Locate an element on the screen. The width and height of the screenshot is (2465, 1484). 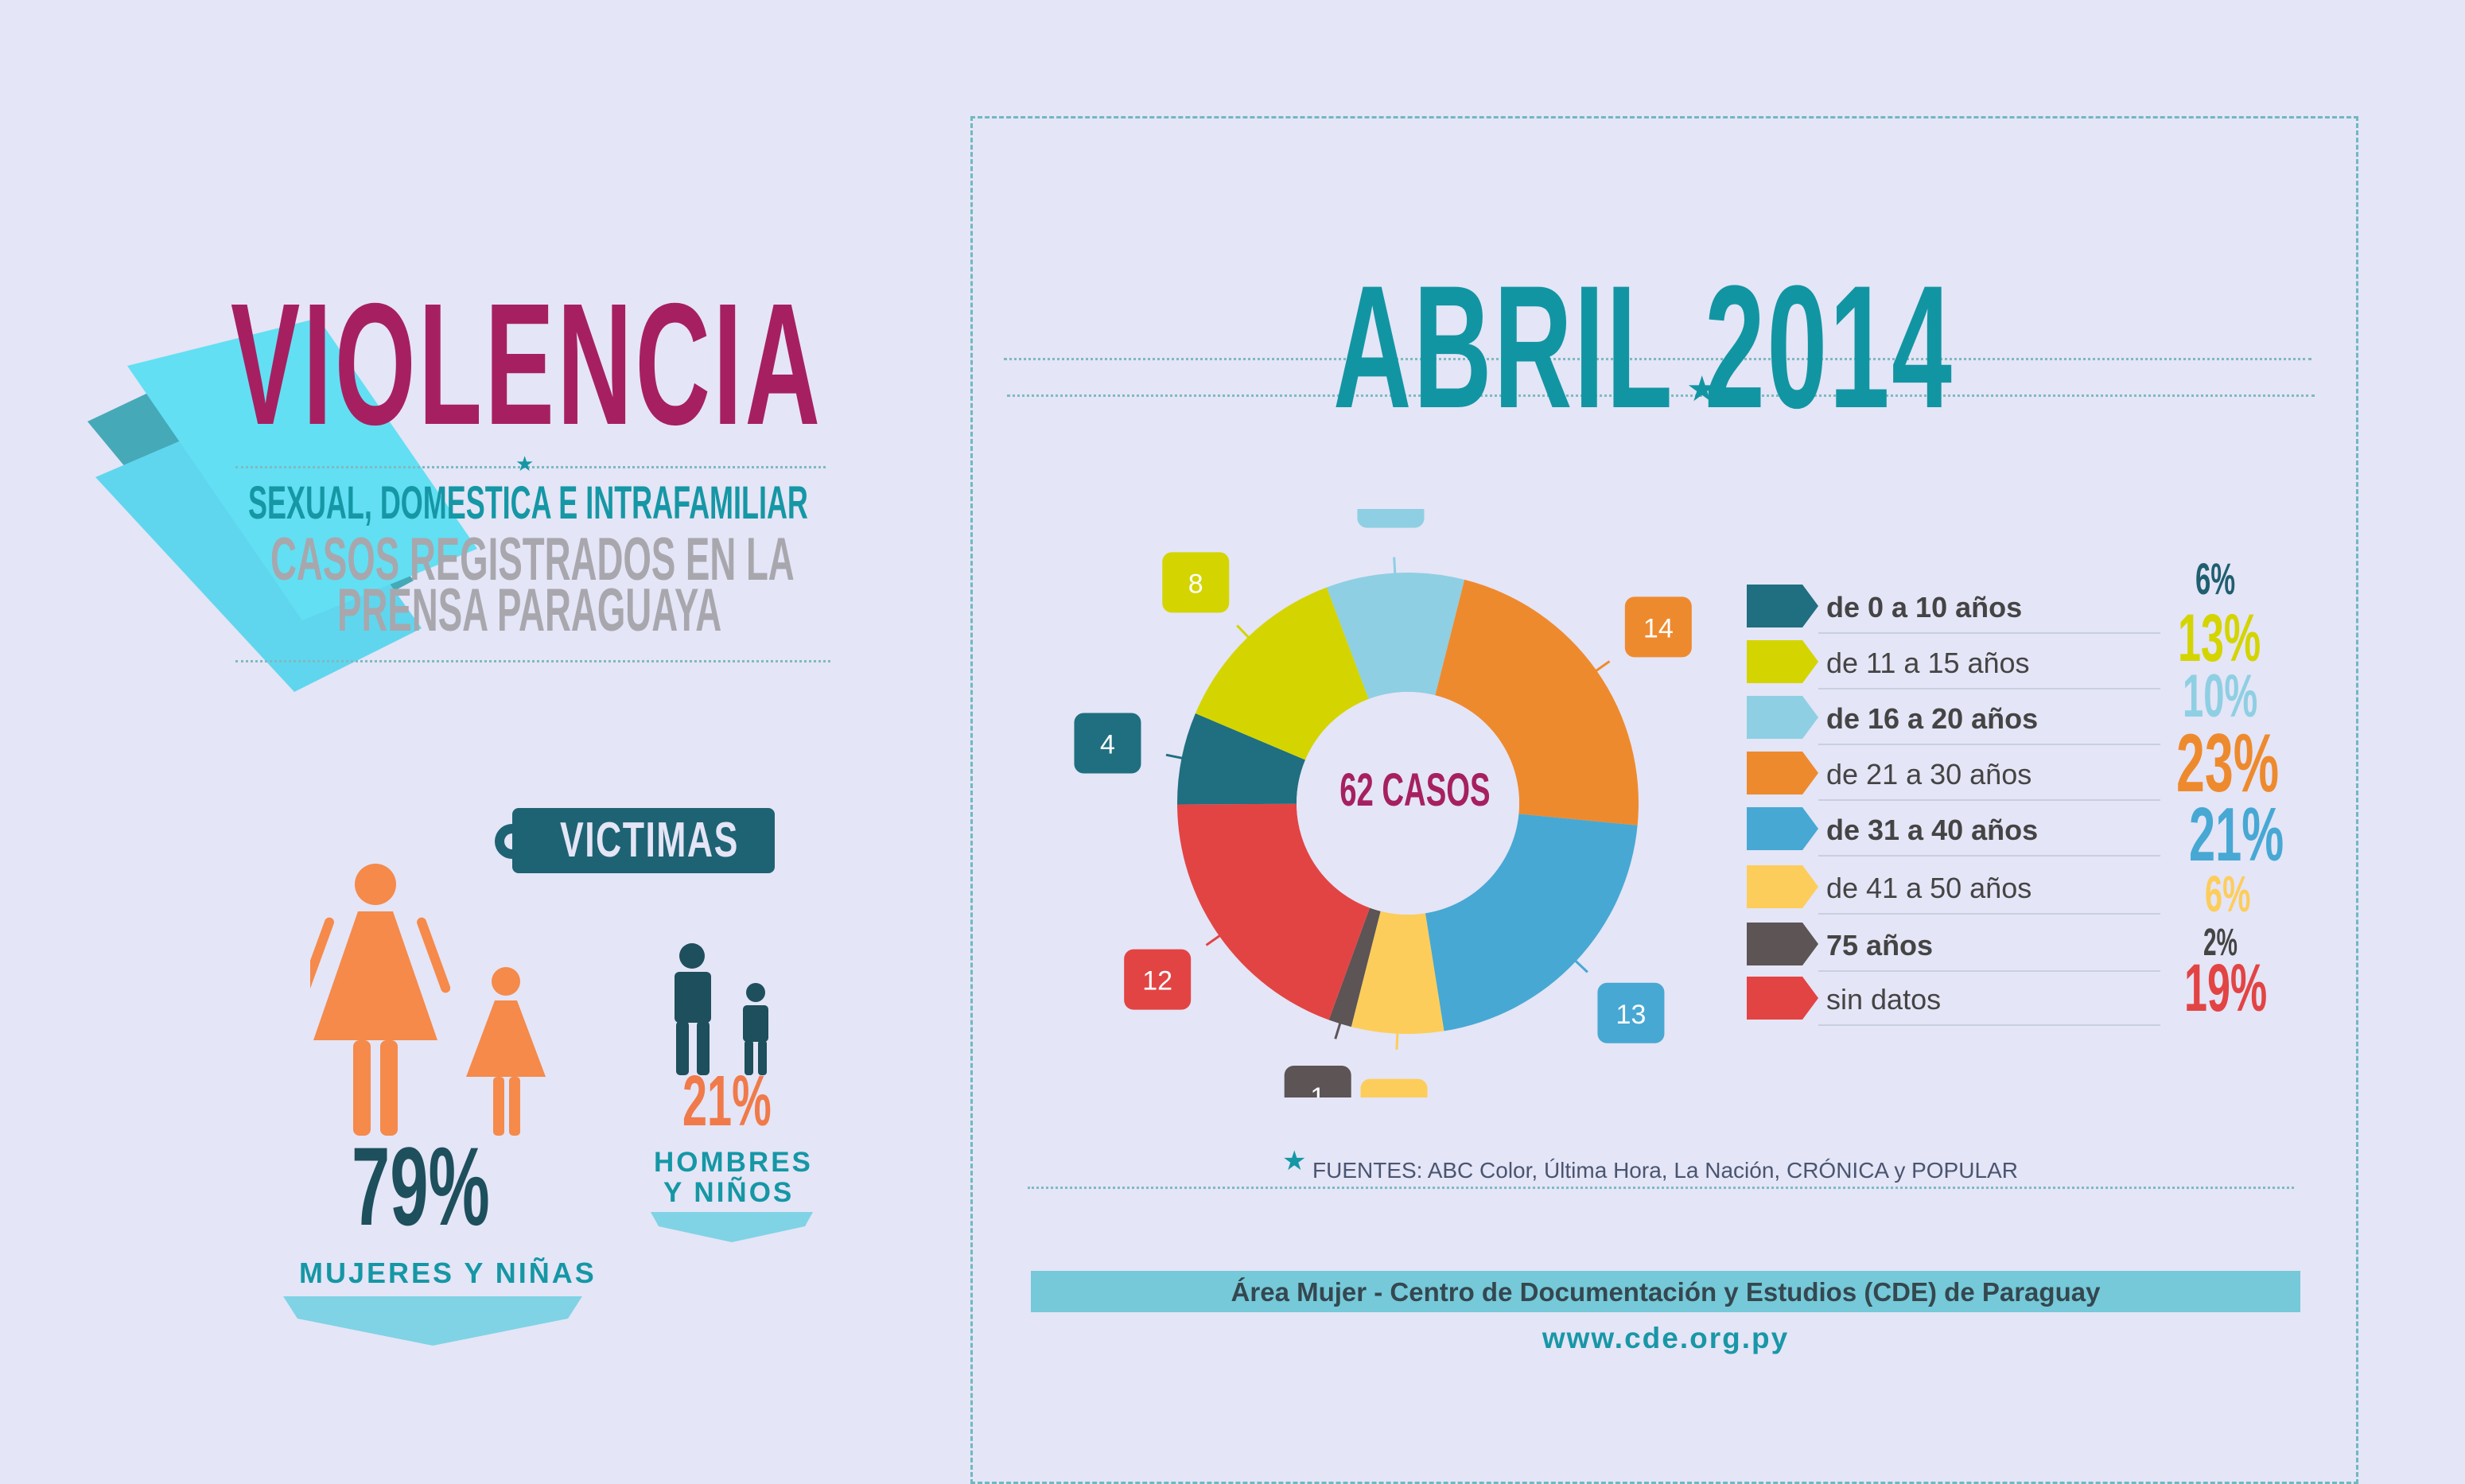
victims-tag is located at coordinates (643, 840).